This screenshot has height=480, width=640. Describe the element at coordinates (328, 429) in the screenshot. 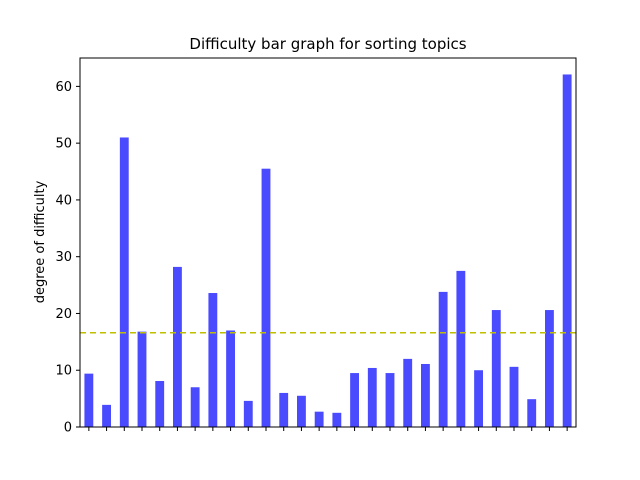

I see `x-ticks` at that location.